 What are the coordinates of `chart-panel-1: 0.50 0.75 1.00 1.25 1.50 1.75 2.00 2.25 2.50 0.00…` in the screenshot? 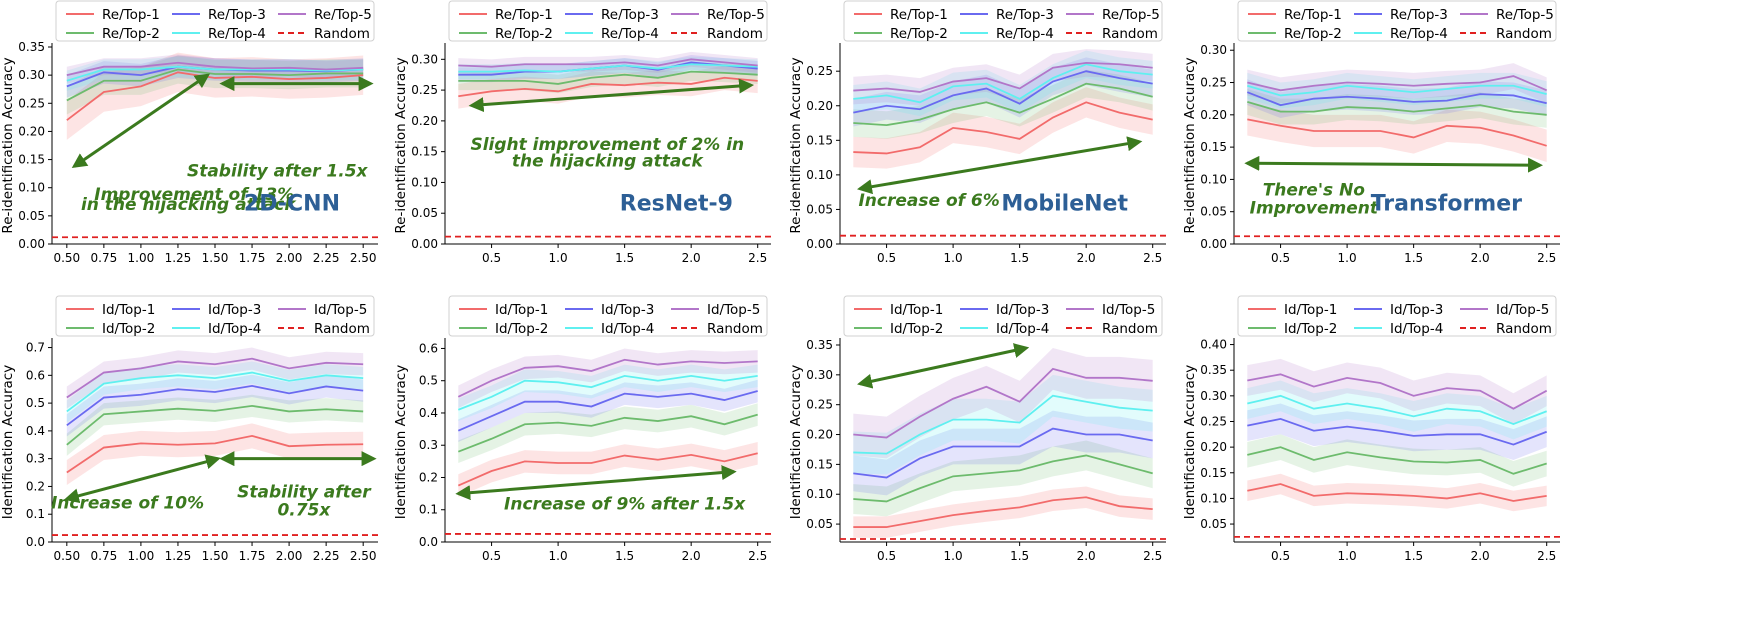 It's located at (189, 132).